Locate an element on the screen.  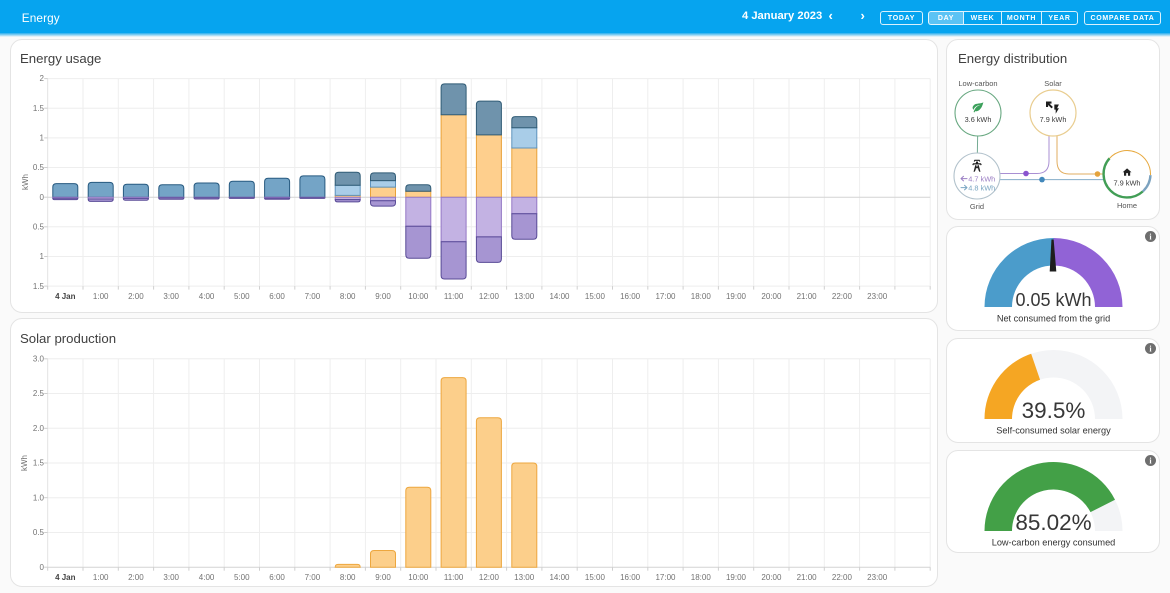
svg-text: Home is located at coordinates (1127, 205).